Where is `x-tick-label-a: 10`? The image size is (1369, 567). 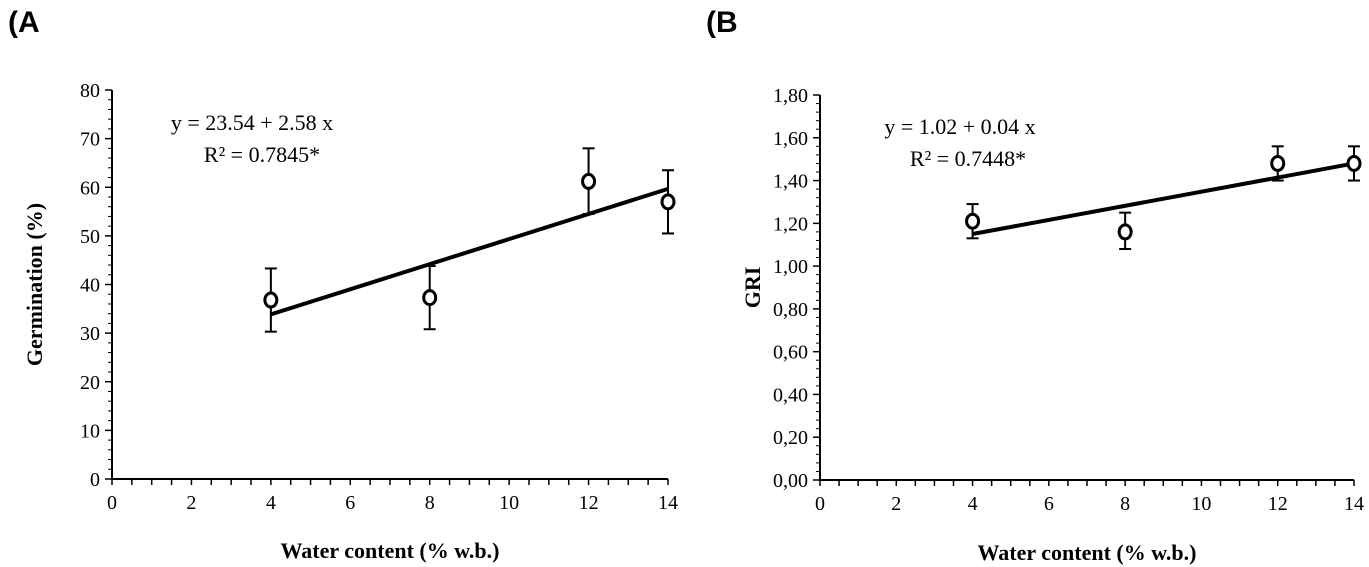
x-tick-label-a: 10 is located at coordinates (509, 503).